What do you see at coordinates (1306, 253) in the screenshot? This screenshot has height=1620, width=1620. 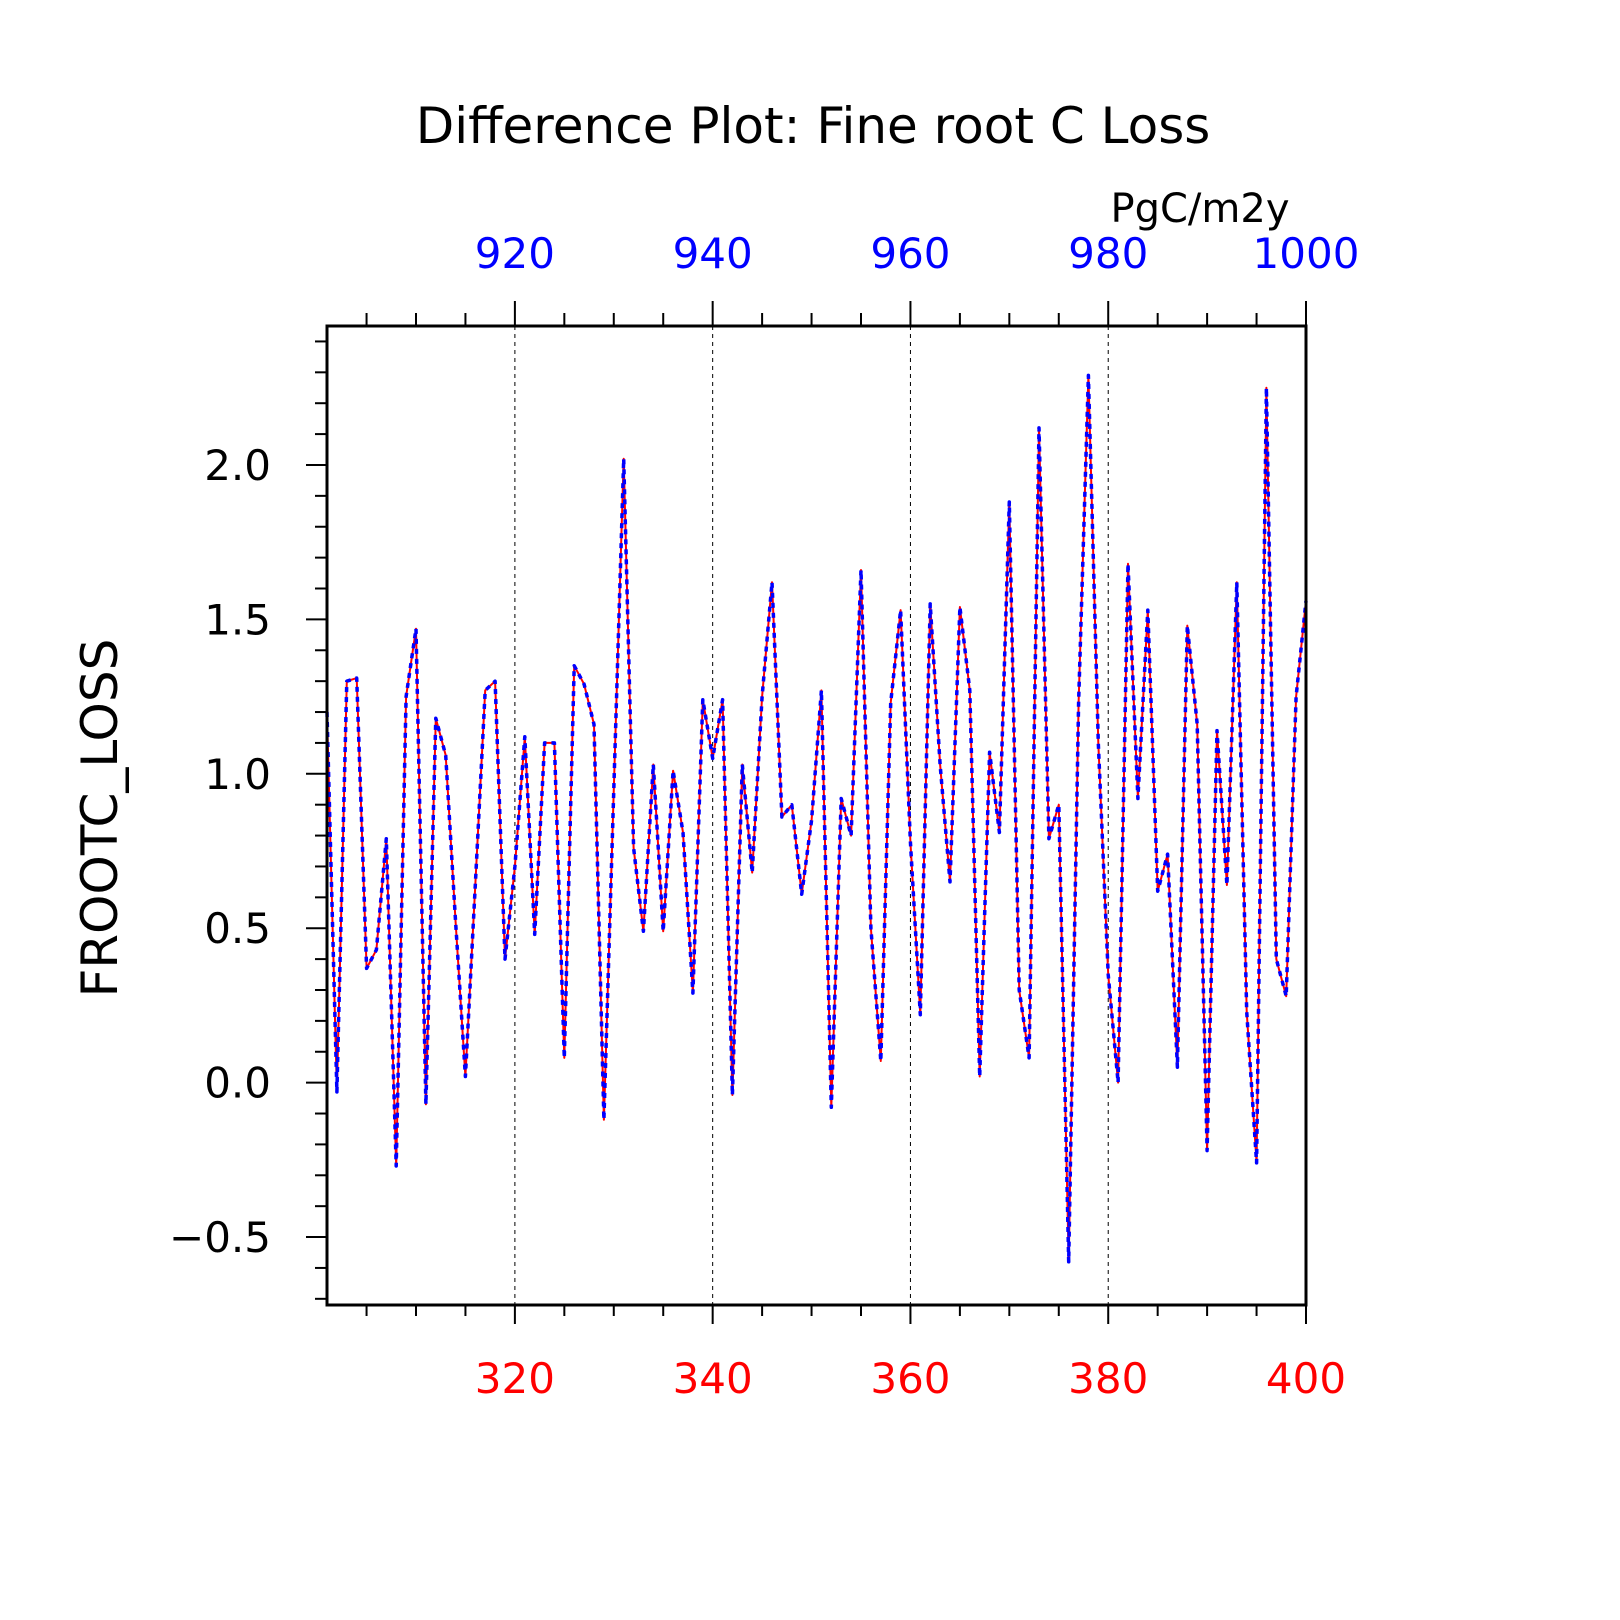 I see `top-x-tick-label: 1000` at bounding box center [1306, 253].